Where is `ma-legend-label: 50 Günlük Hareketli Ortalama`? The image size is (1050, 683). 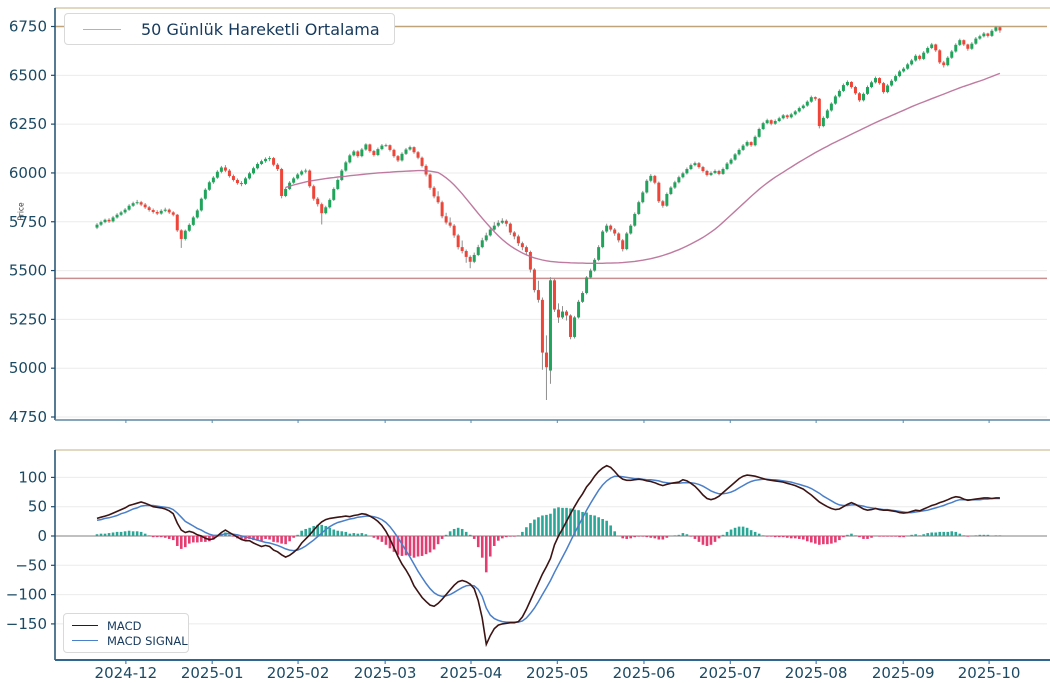
ma-legend-label: 50 Günlük Hareketli Ortalama is located at coordinates (260, 29).